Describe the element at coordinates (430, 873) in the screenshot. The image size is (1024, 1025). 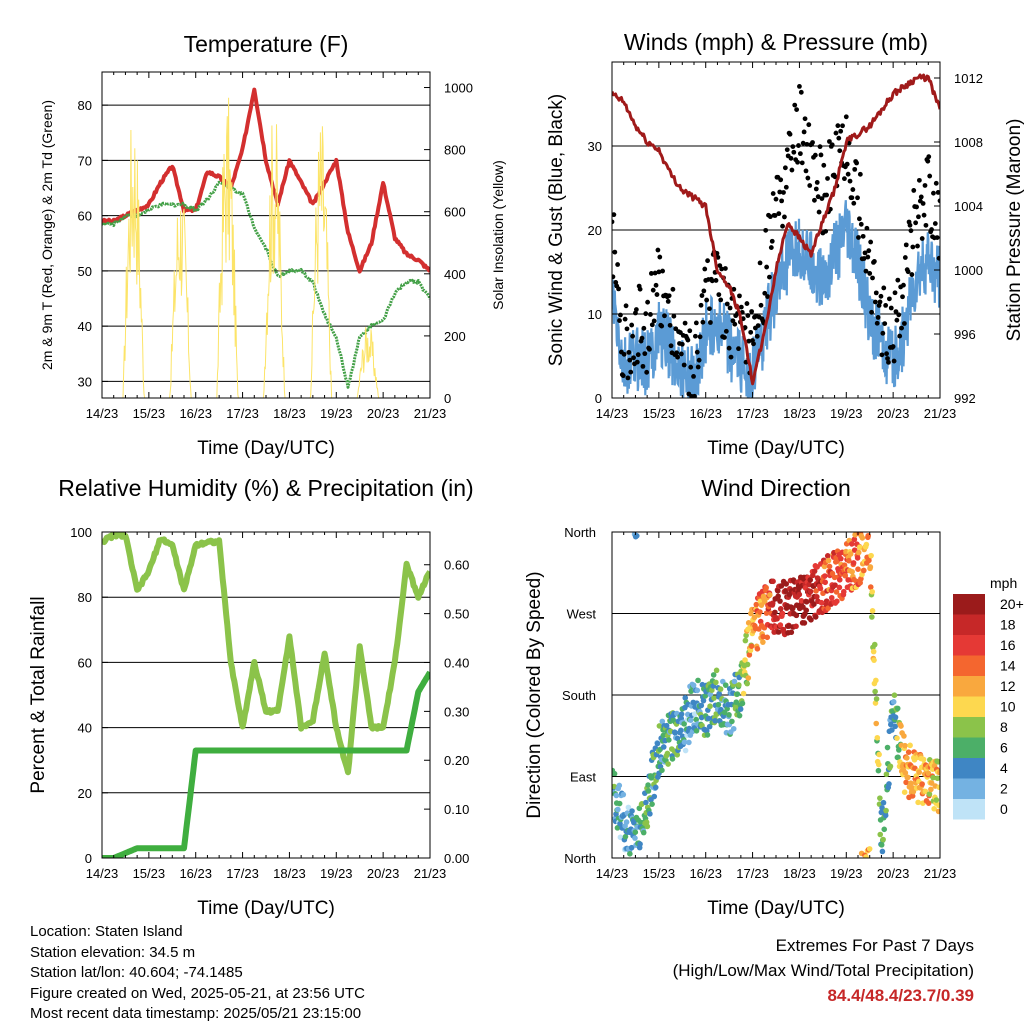
I see `x-tick-label: 21/23` at that location.